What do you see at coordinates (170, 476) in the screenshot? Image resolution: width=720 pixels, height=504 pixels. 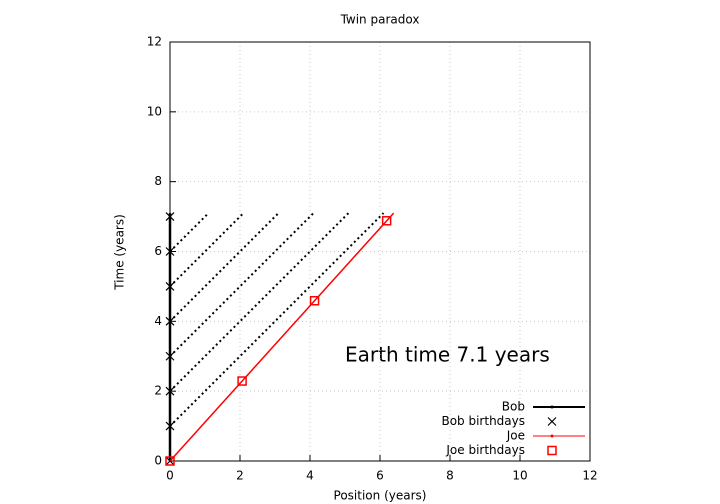 I see `x-tick-label: 0` at bounding box center [170, 476].